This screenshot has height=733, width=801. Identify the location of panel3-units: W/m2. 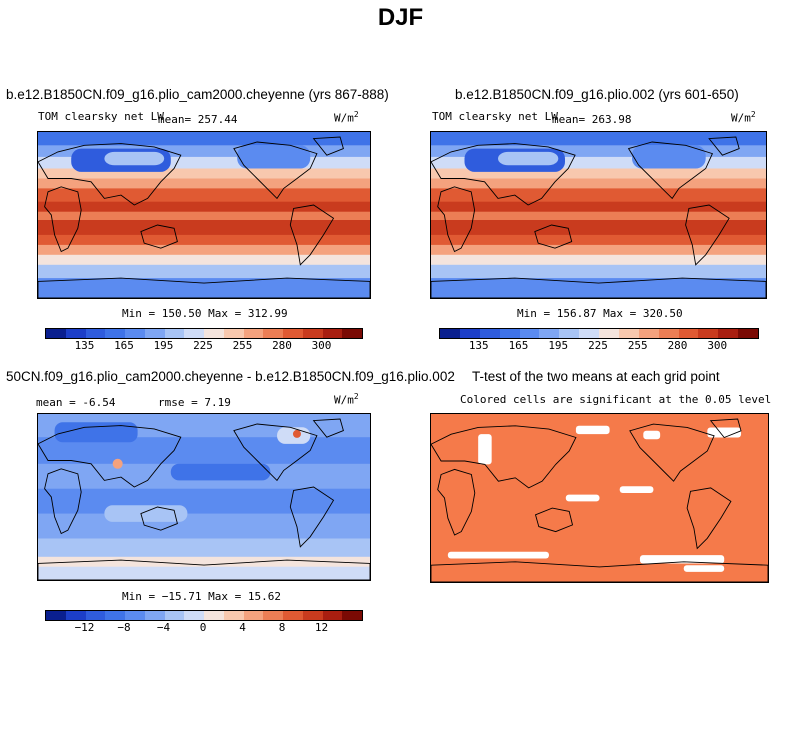
(346, 399).